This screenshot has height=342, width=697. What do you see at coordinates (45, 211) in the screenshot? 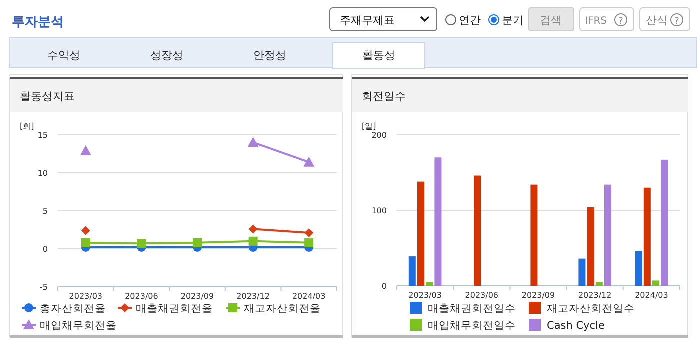
I see `y-tick-label: 5` at bounding box center [45, 211].